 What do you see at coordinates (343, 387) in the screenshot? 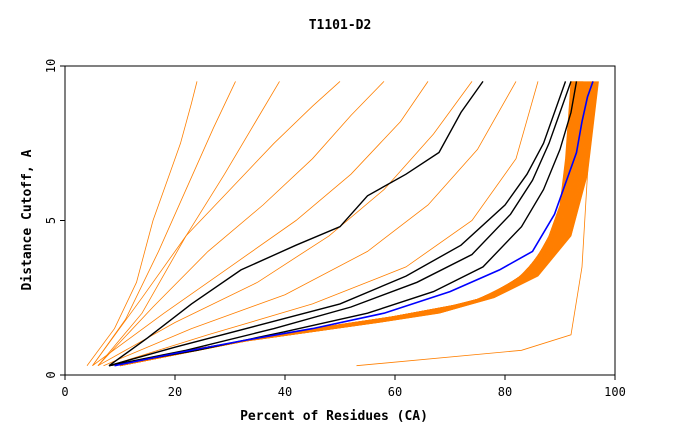
I see `x-axis: 0 20 40 60 80 100` at bounding box center [343, 387].